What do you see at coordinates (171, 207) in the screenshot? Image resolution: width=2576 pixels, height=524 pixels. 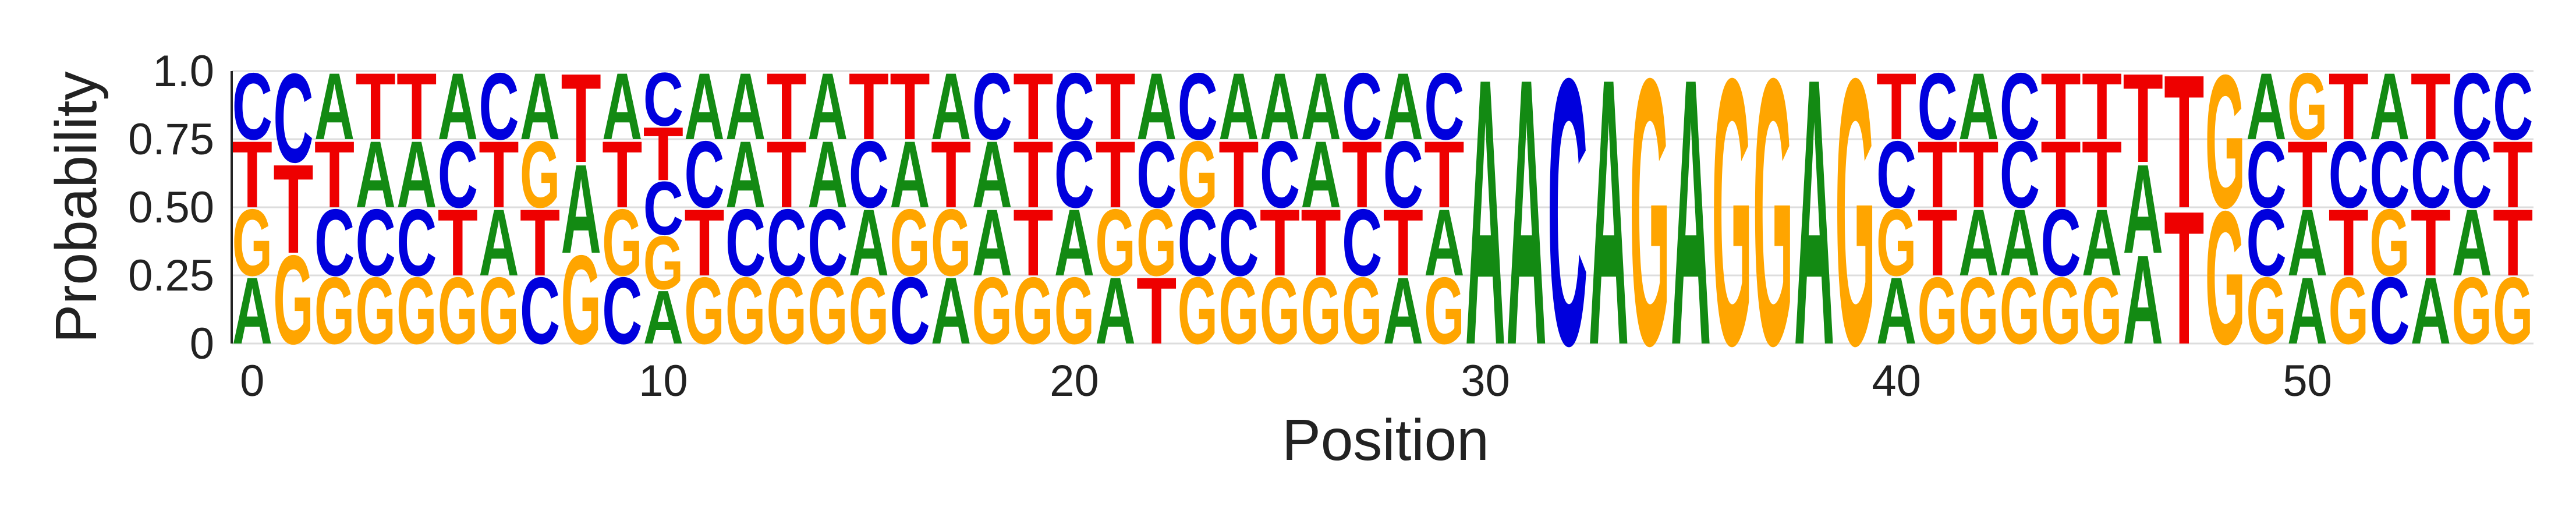 I see `y-tick-label: 0.50` at bounding box center [171, 207].